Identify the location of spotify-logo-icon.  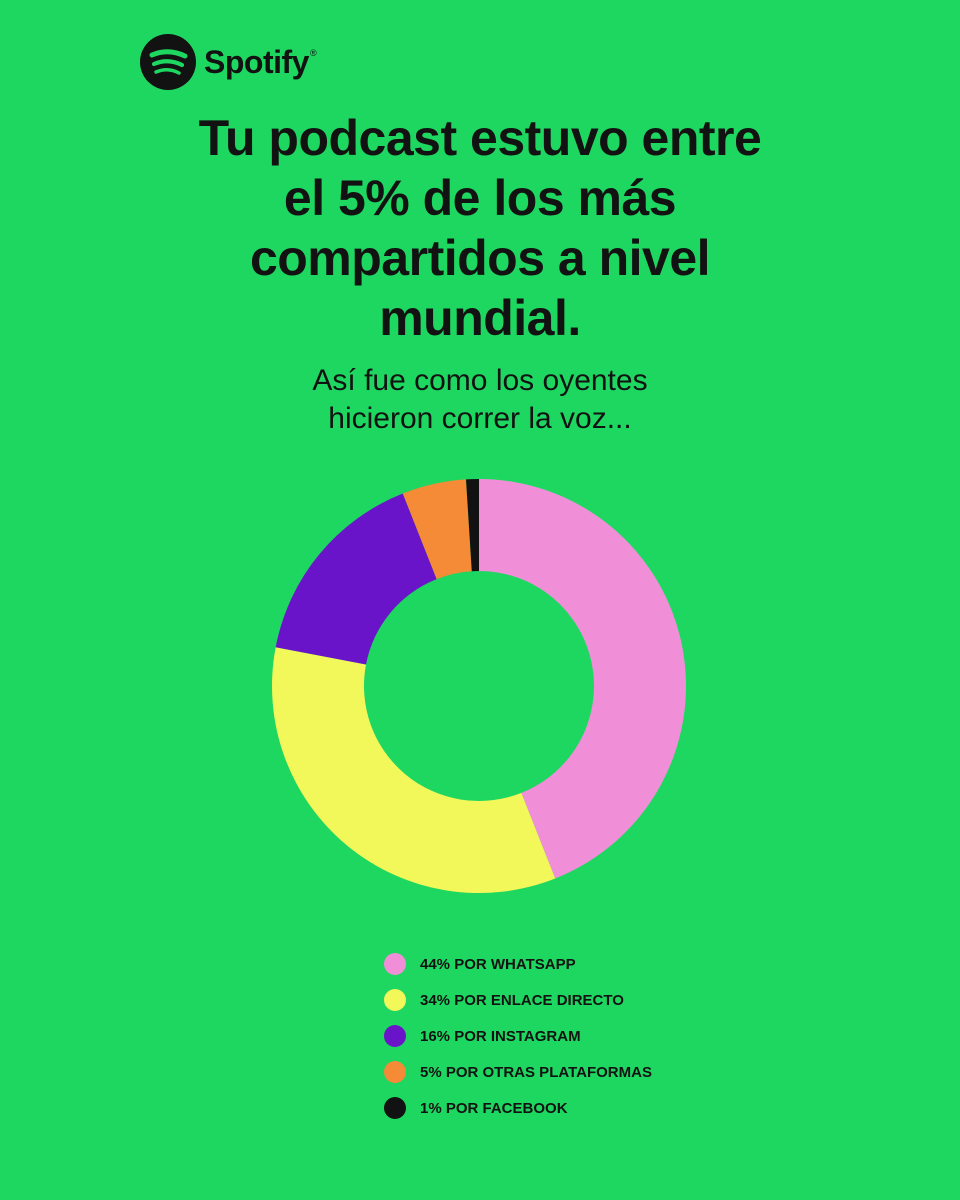
(168, 62).